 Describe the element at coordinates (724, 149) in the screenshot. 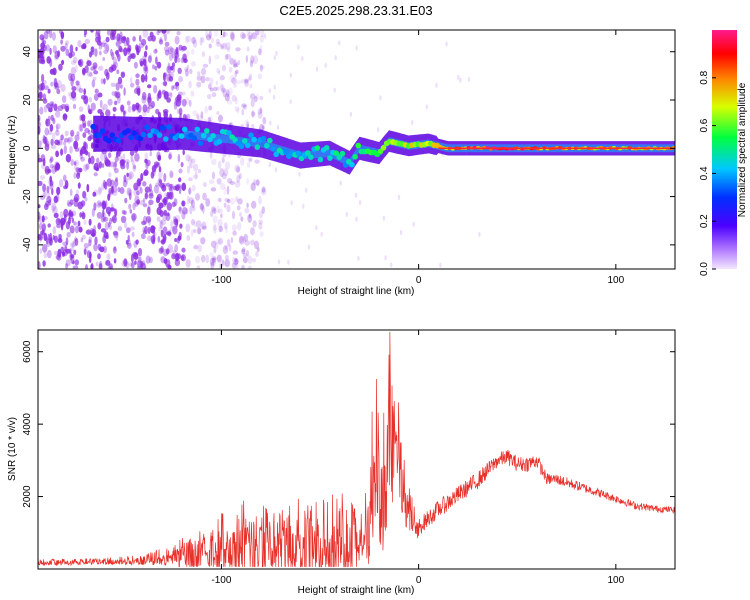

I see `colorbar-gradient` at that location.